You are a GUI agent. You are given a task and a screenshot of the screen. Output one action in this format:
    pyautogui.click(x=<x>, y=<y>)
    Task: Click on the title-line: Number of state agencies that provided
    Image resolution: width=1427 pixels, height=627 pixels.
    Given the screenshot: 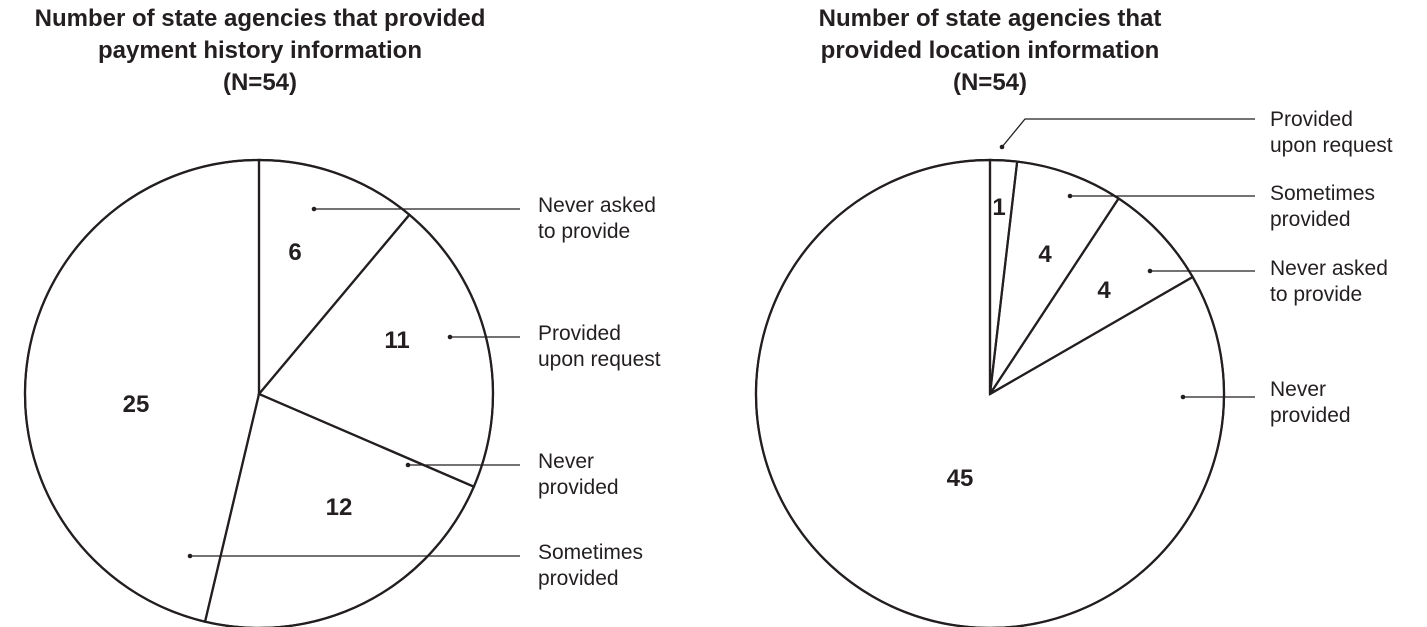 What is the action you would take?
    pyautogui.click(x=260, y=18)
    